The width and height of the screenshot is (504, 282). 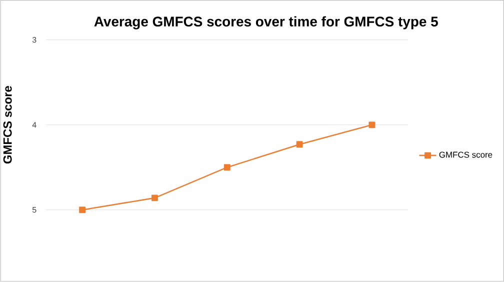 I want to click on chart-title: Average GMFCS scores over time for GMFCS type 5, so click(x=266, y=23).